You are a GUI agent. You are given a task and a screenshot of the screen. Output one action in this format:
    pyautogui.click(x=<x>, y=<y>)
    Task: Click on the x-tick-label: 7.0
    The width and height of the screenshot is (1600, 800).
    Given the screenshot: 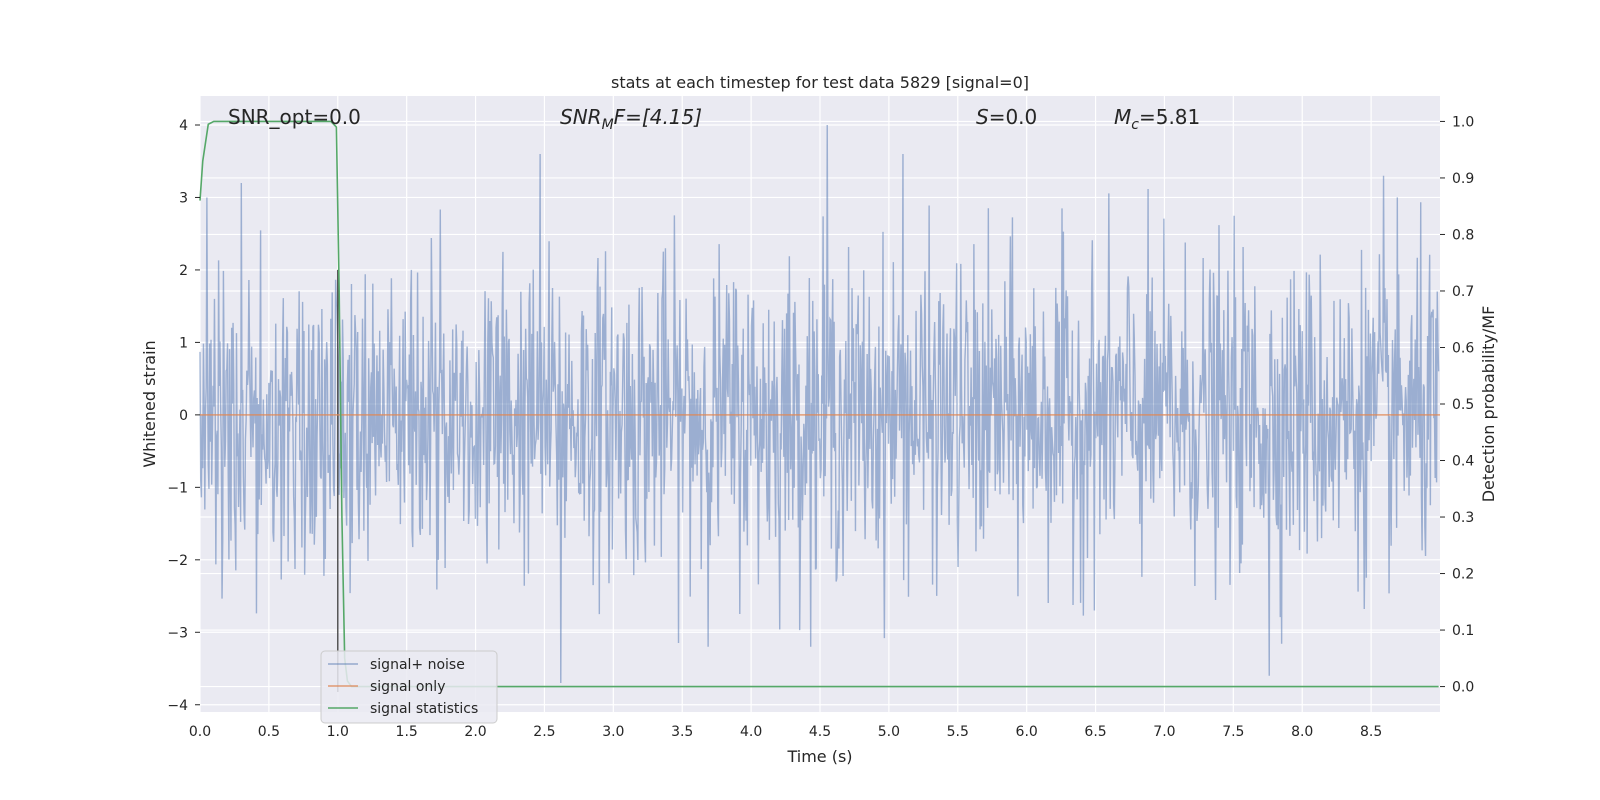 What is the action you would take?
    pyautogui.click(x=1164, y=732)
    